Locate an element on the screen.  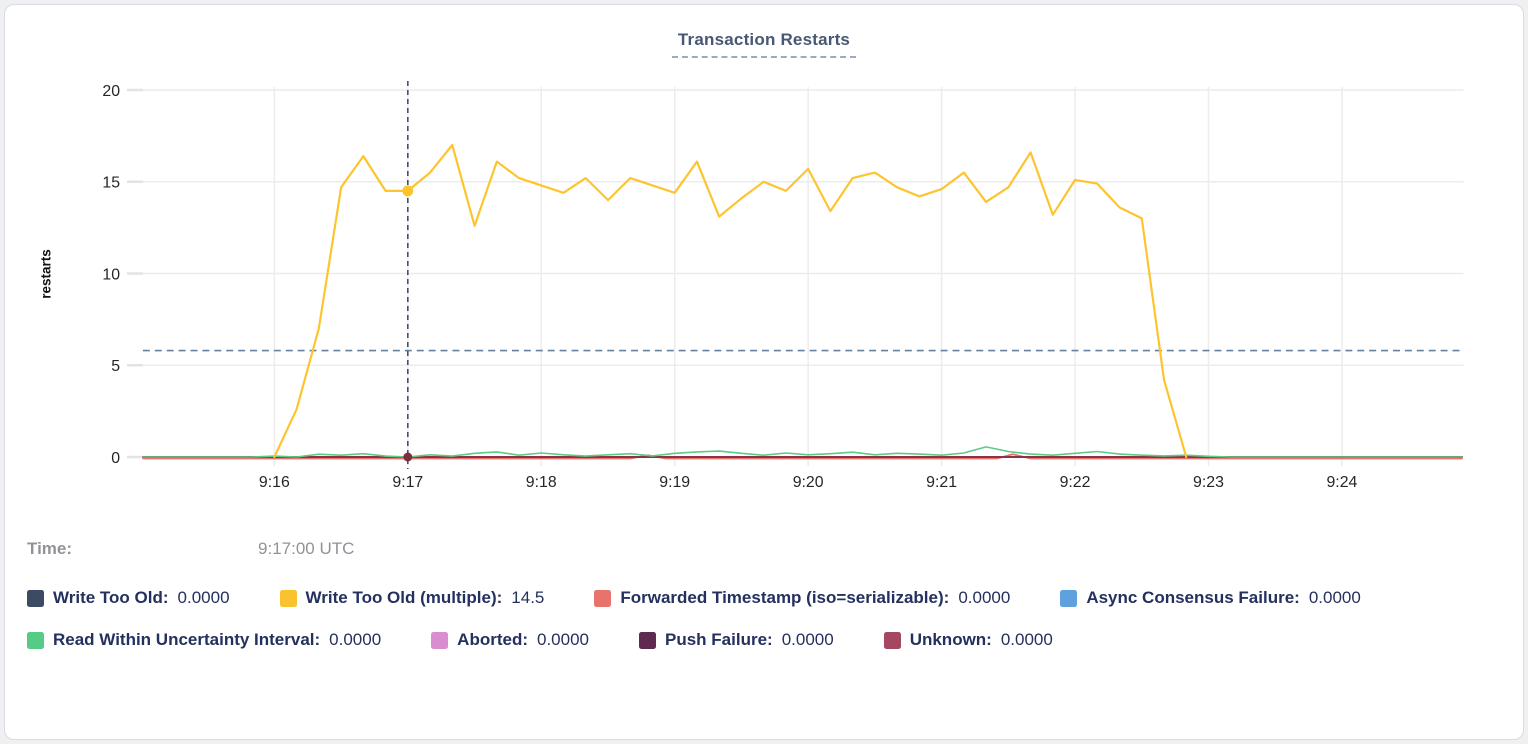
legend-label: Unknown: is located at coordinates (950, 639).